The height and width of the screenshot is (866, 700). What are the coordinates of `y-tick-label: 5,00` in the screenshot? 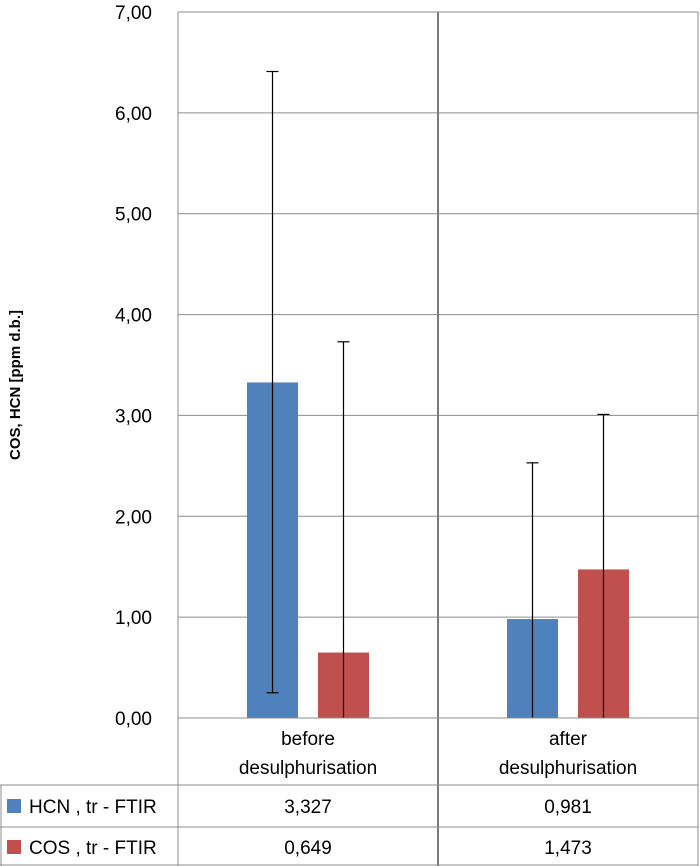 It's located at (133, 215).